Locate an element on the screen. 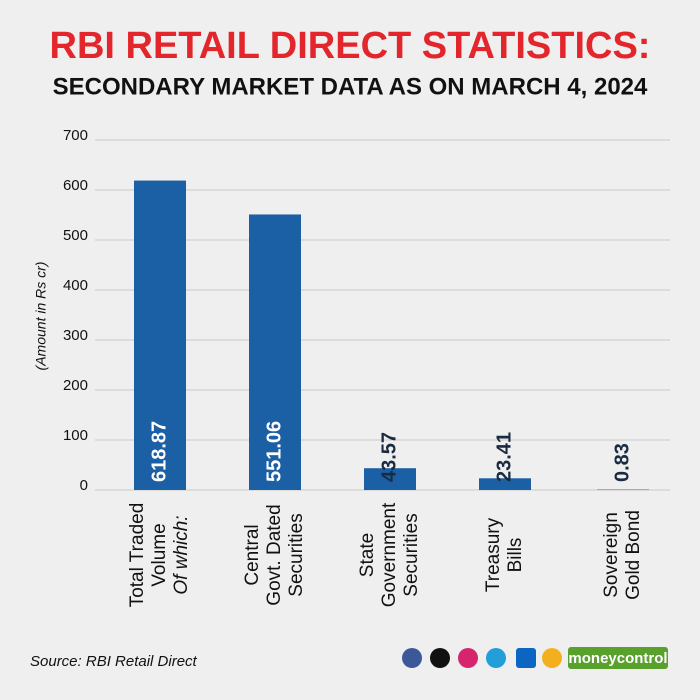  y-axis-label: (Amount in Rs cr) is located at coordinates (41, 316).